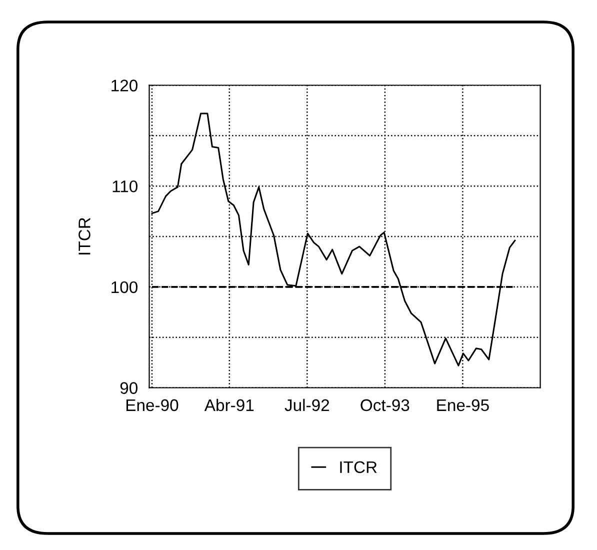  Describe the element at coordinates (307, 405) in the screenshot. I see `x-tick-label: Jul-92` at that location.